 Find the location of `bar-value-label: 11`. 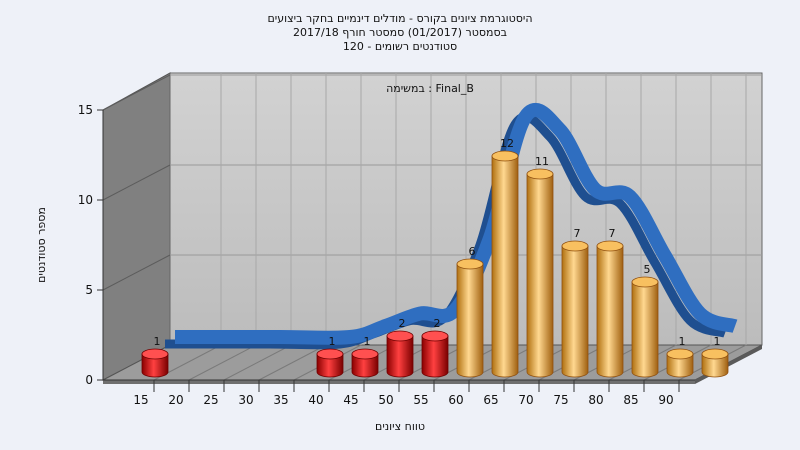

bar-value-label: 11 is located at coordinates (542, 161).